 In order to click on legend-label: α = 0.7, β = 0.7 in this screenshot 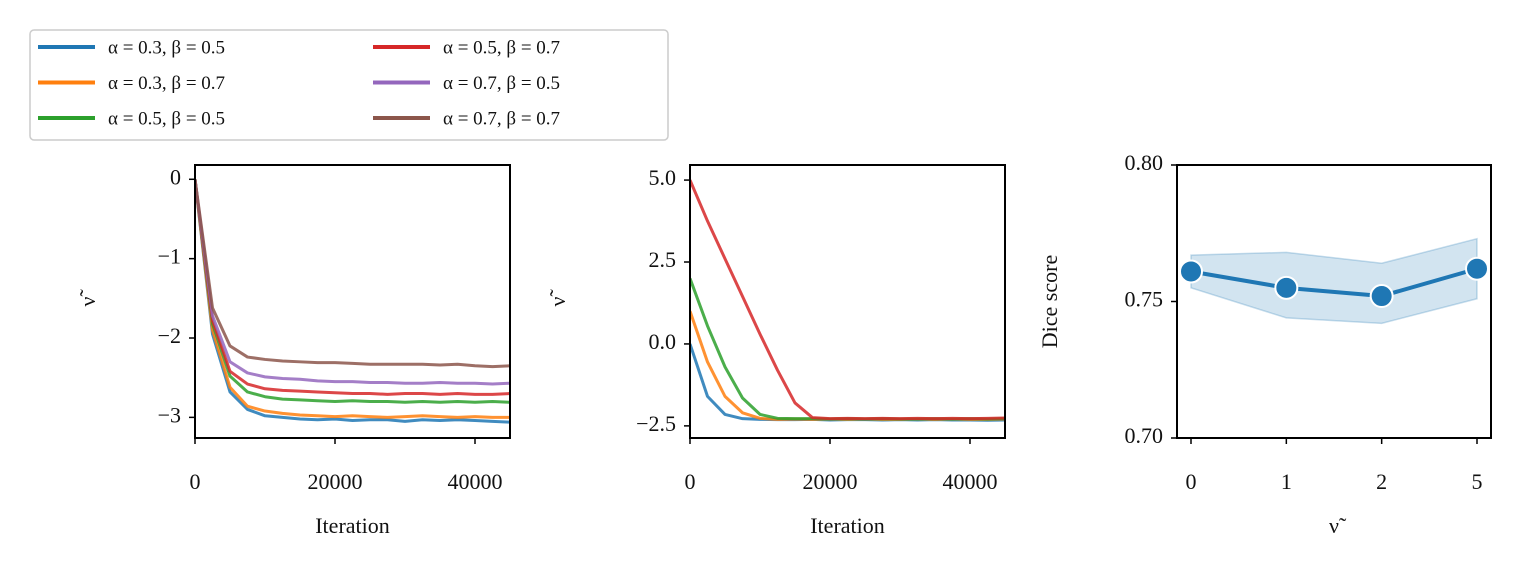, I will do `click(501, 118)`.